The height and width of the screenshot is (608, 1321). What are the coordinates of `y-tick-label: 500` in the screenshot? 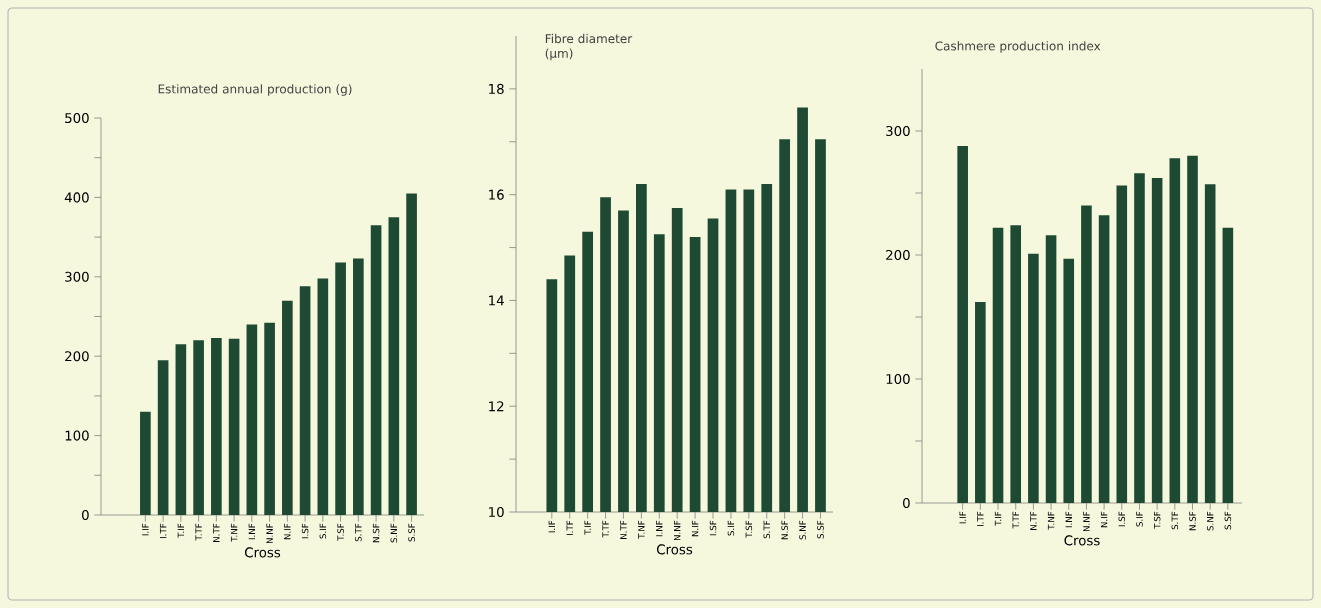 It's located at (77, 118).